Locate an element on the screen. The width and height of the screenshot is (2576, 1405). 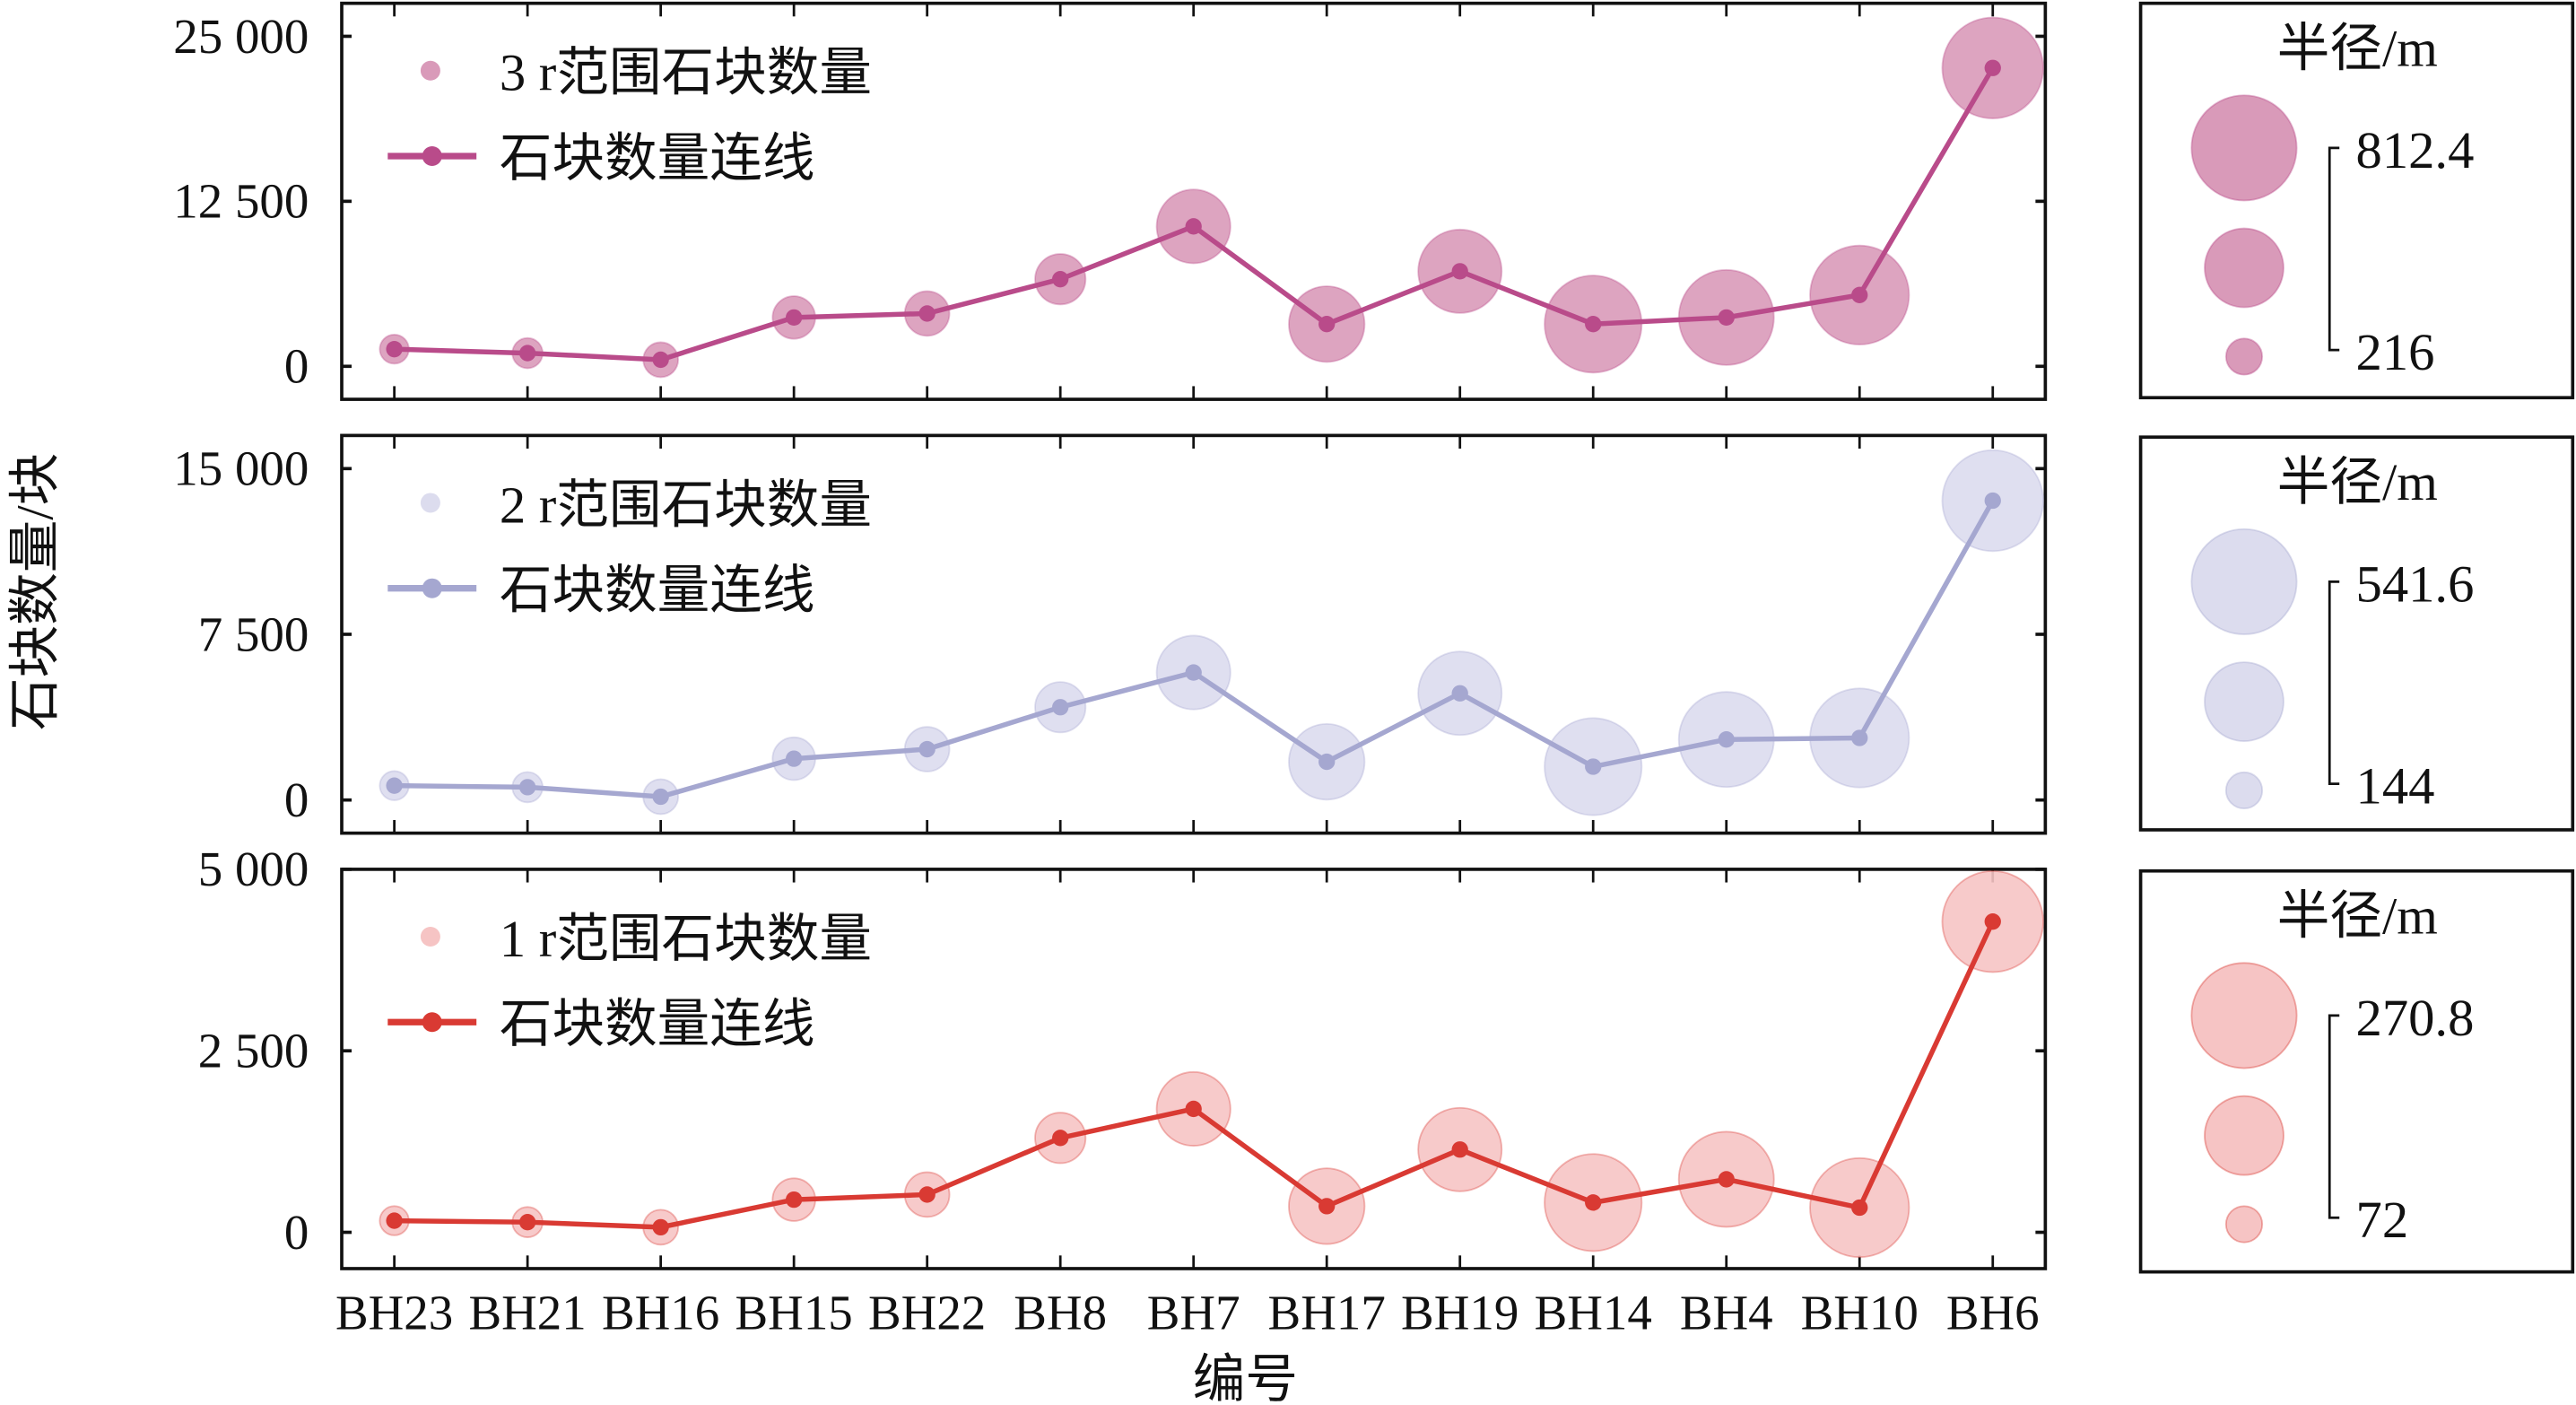
x-tick-label: BH6 is located at coordinates (1993, 1313).